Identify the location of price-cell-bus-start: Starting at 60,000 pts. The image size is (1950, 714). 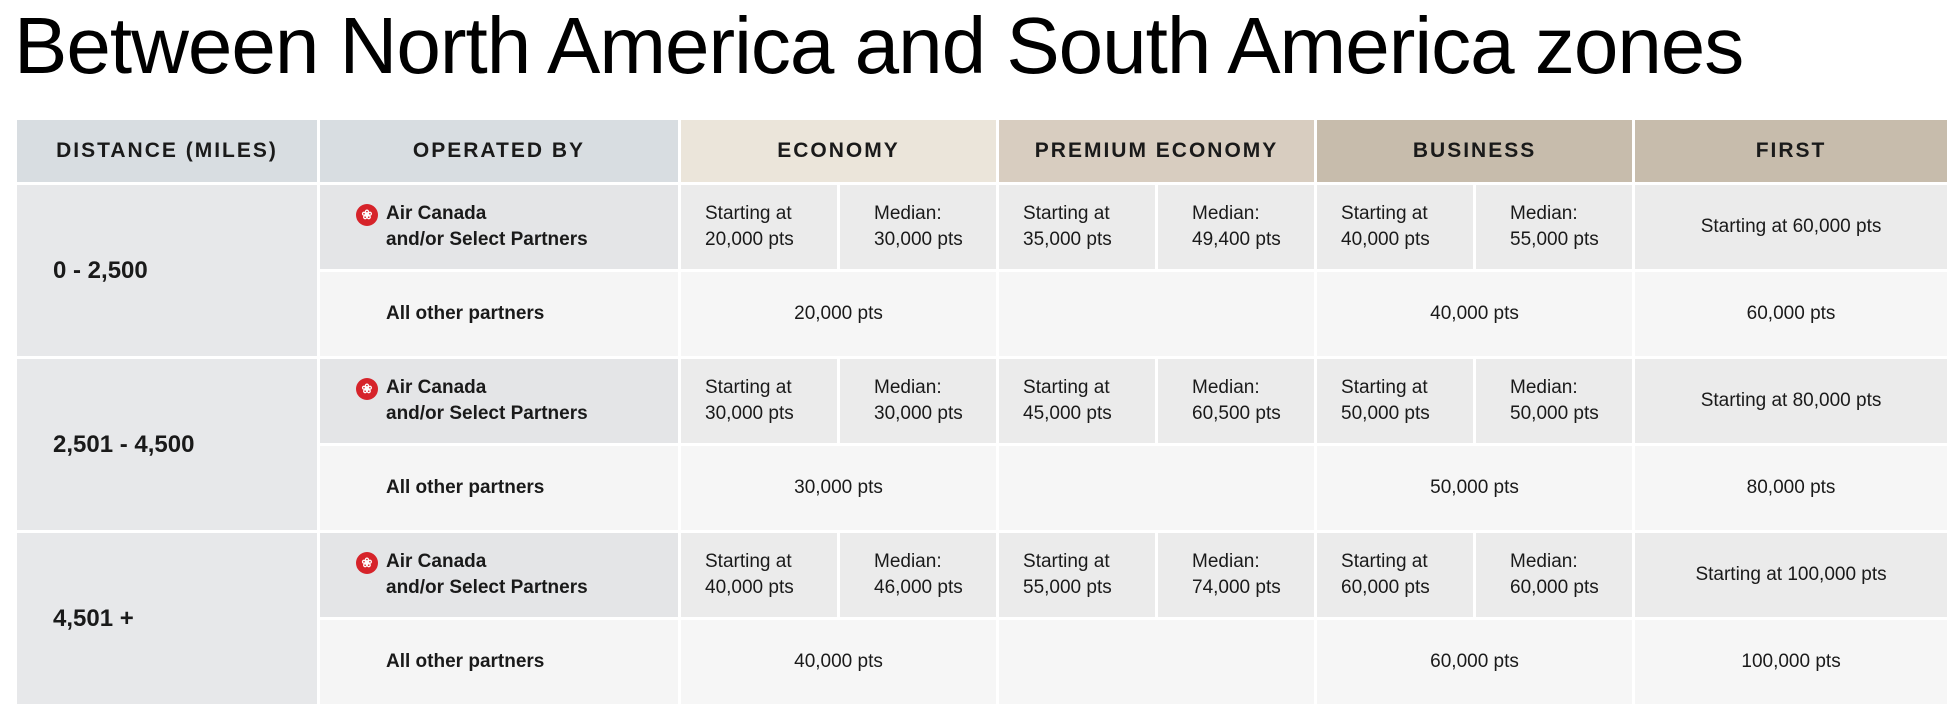
(1395, 575).